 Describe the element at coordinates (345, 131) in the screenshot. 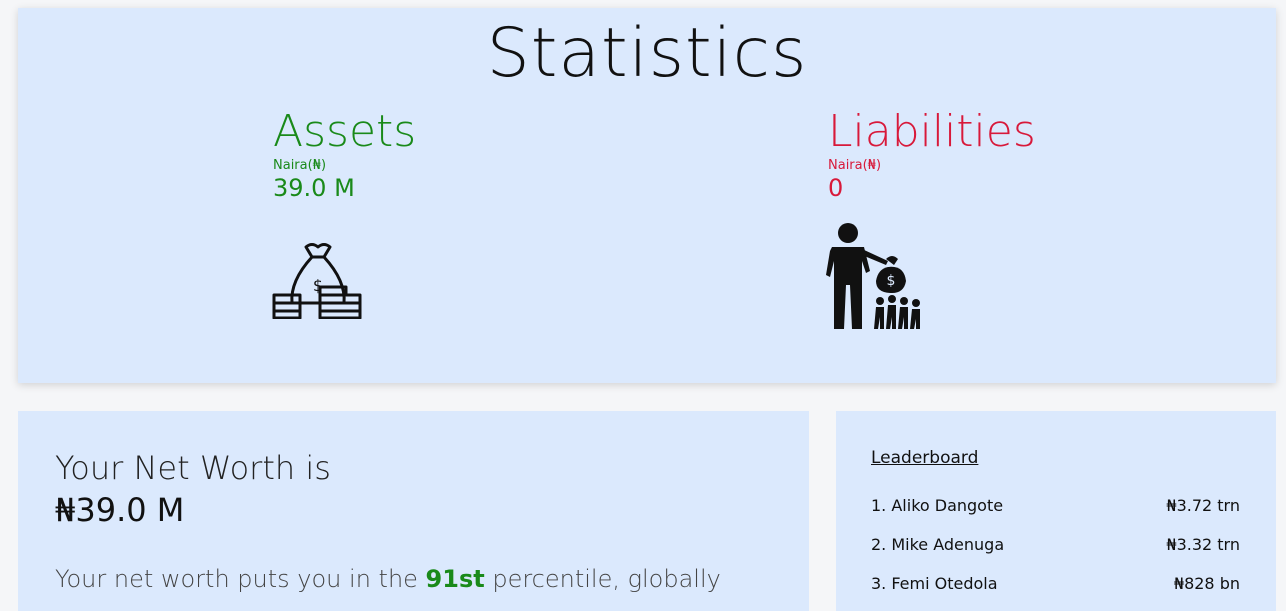

I see `assets-label: Assets` at that location.